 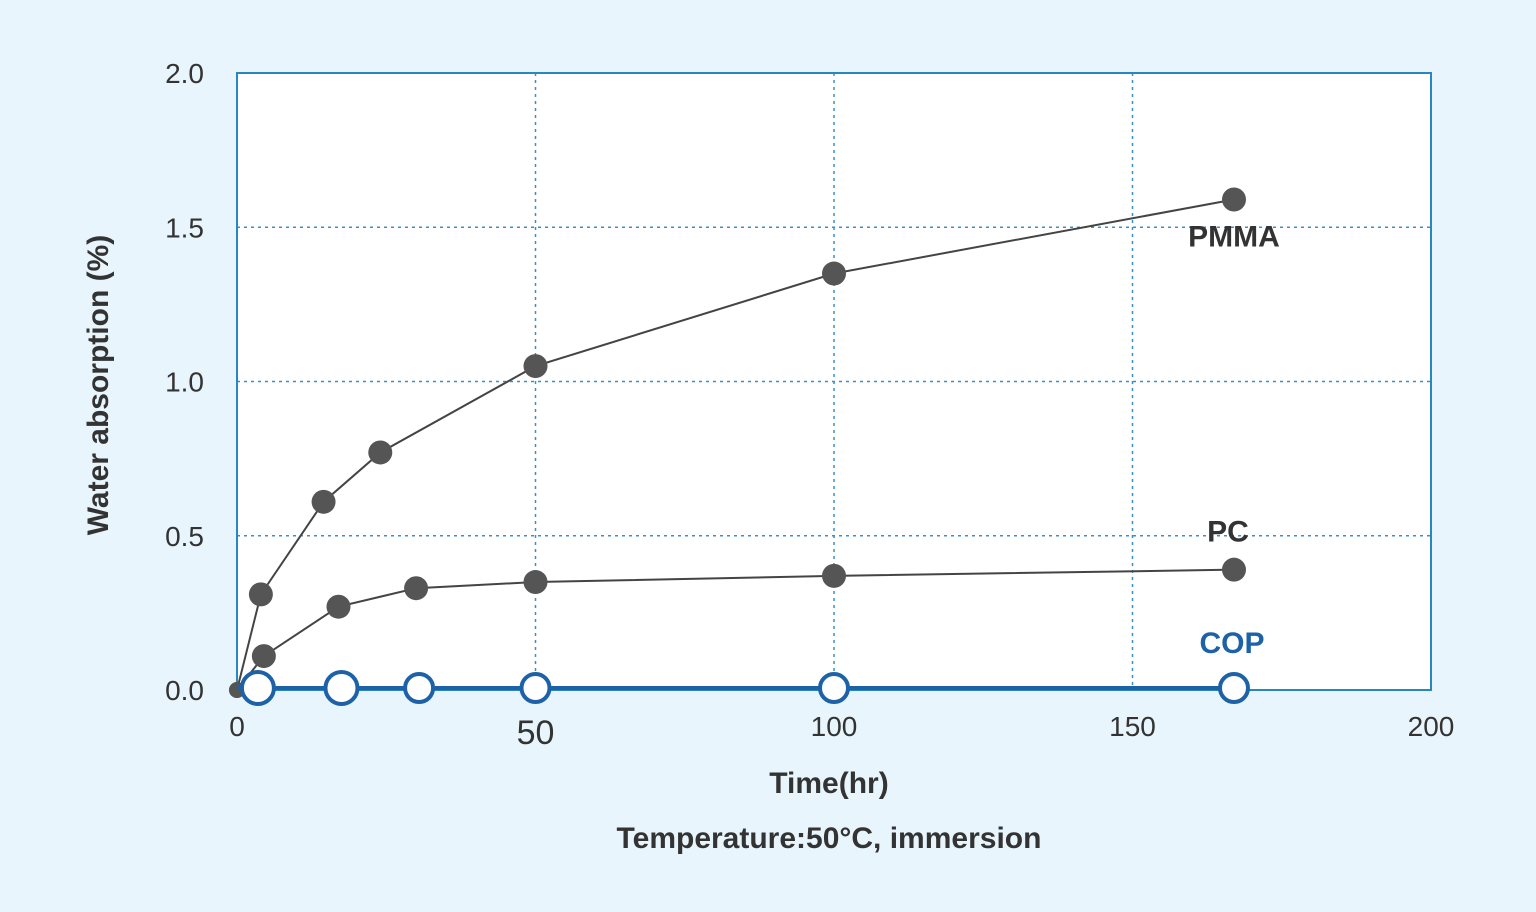 I want to click on y-tick-label: 0.5, so click(x=184, y=536).